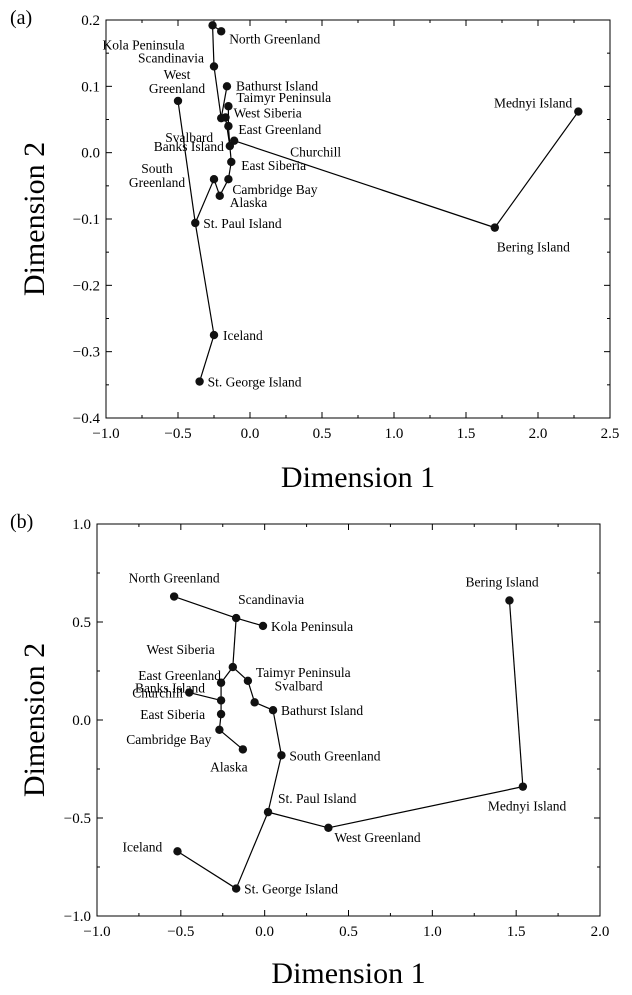 The height and width of the screenshot is (995, 632). Describe the element at coordinates (90, 21) in the screenshot. I see `y-tick-label: 0.2` at that location.